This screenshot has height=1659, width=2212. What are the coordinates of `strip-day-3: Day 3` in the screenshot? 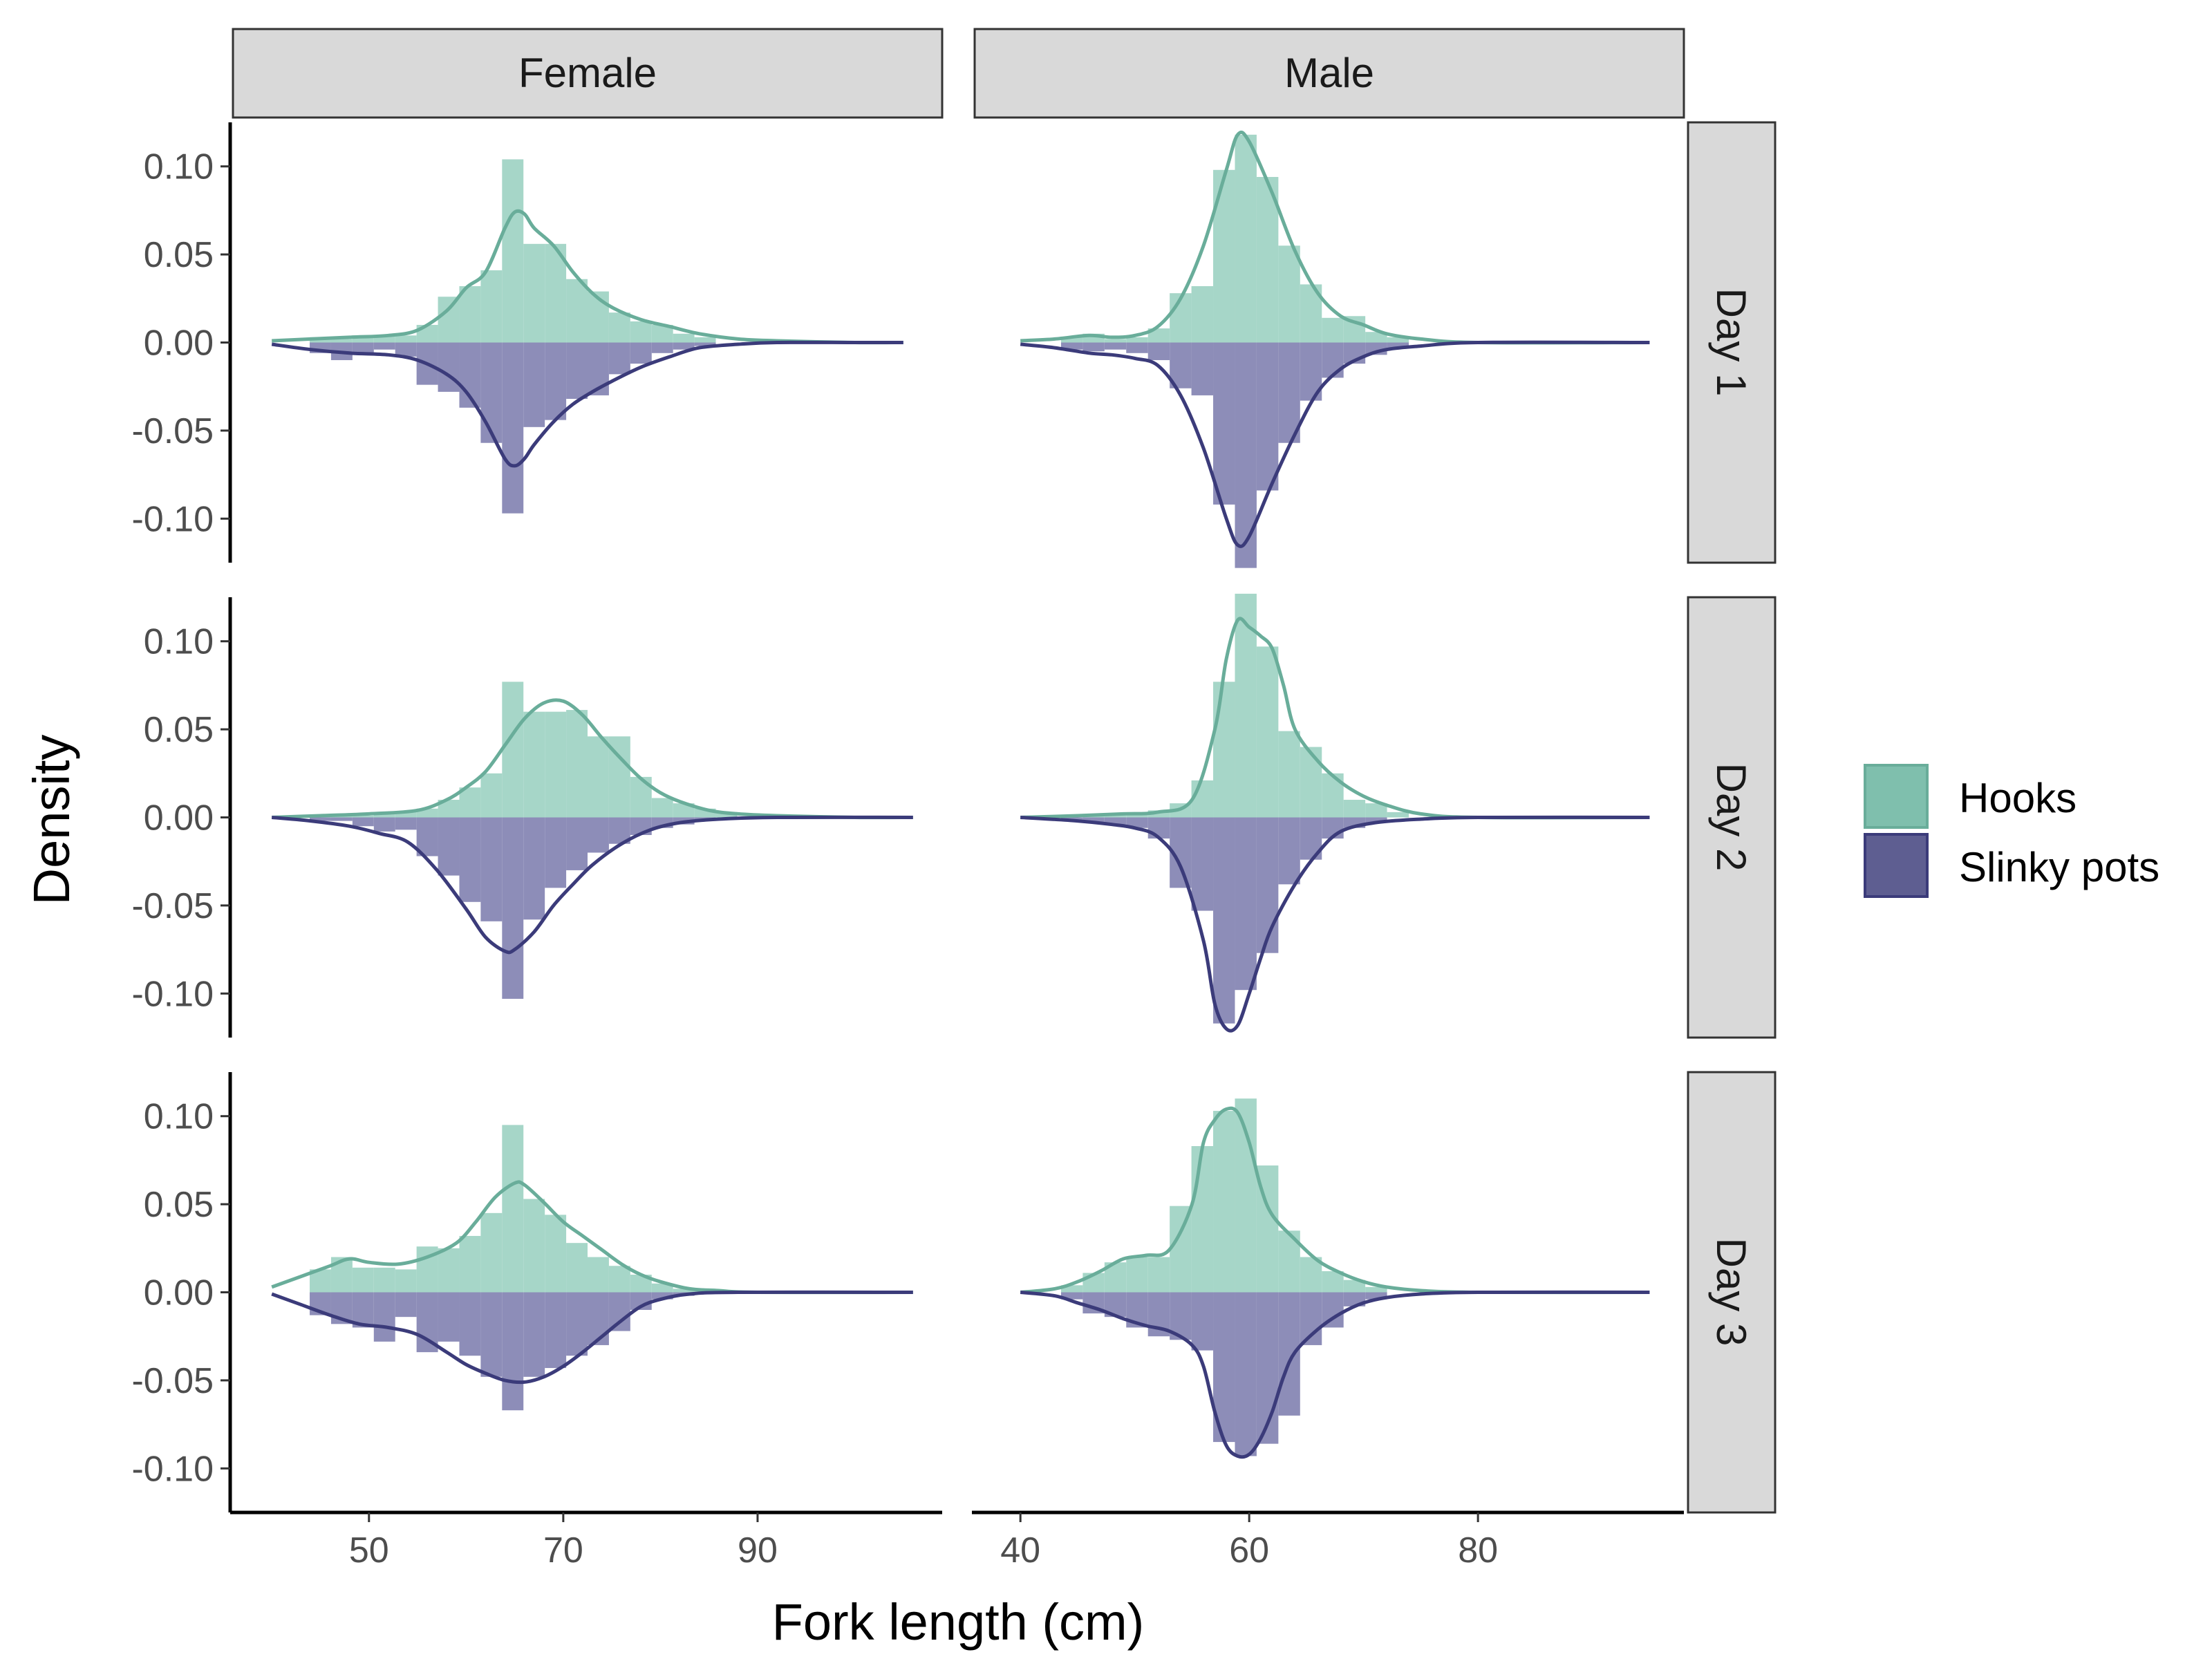 It's located at (1732, 1292).